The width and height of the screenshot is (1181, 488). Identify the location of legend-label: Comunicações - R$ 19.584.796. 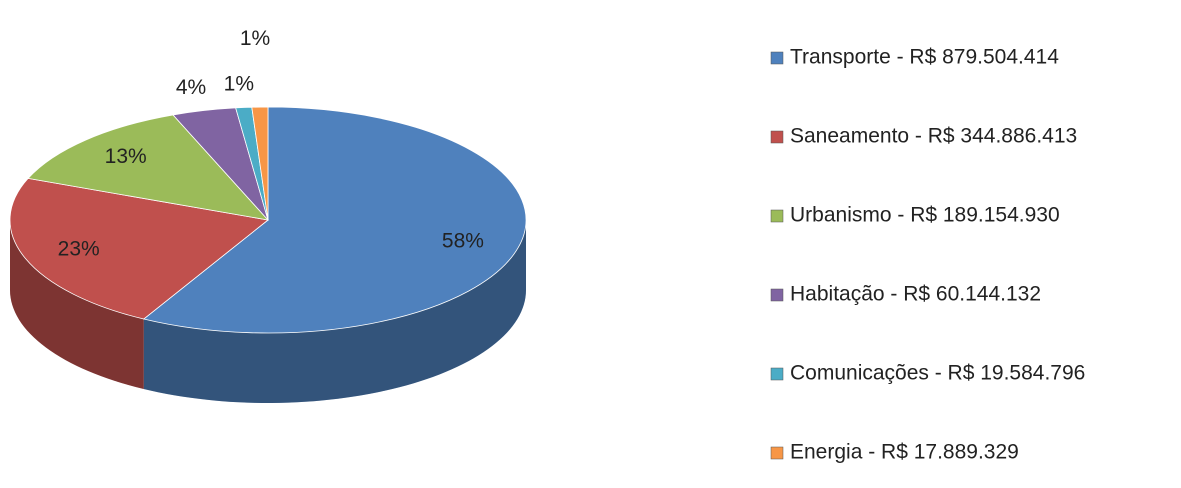
(937, 373).